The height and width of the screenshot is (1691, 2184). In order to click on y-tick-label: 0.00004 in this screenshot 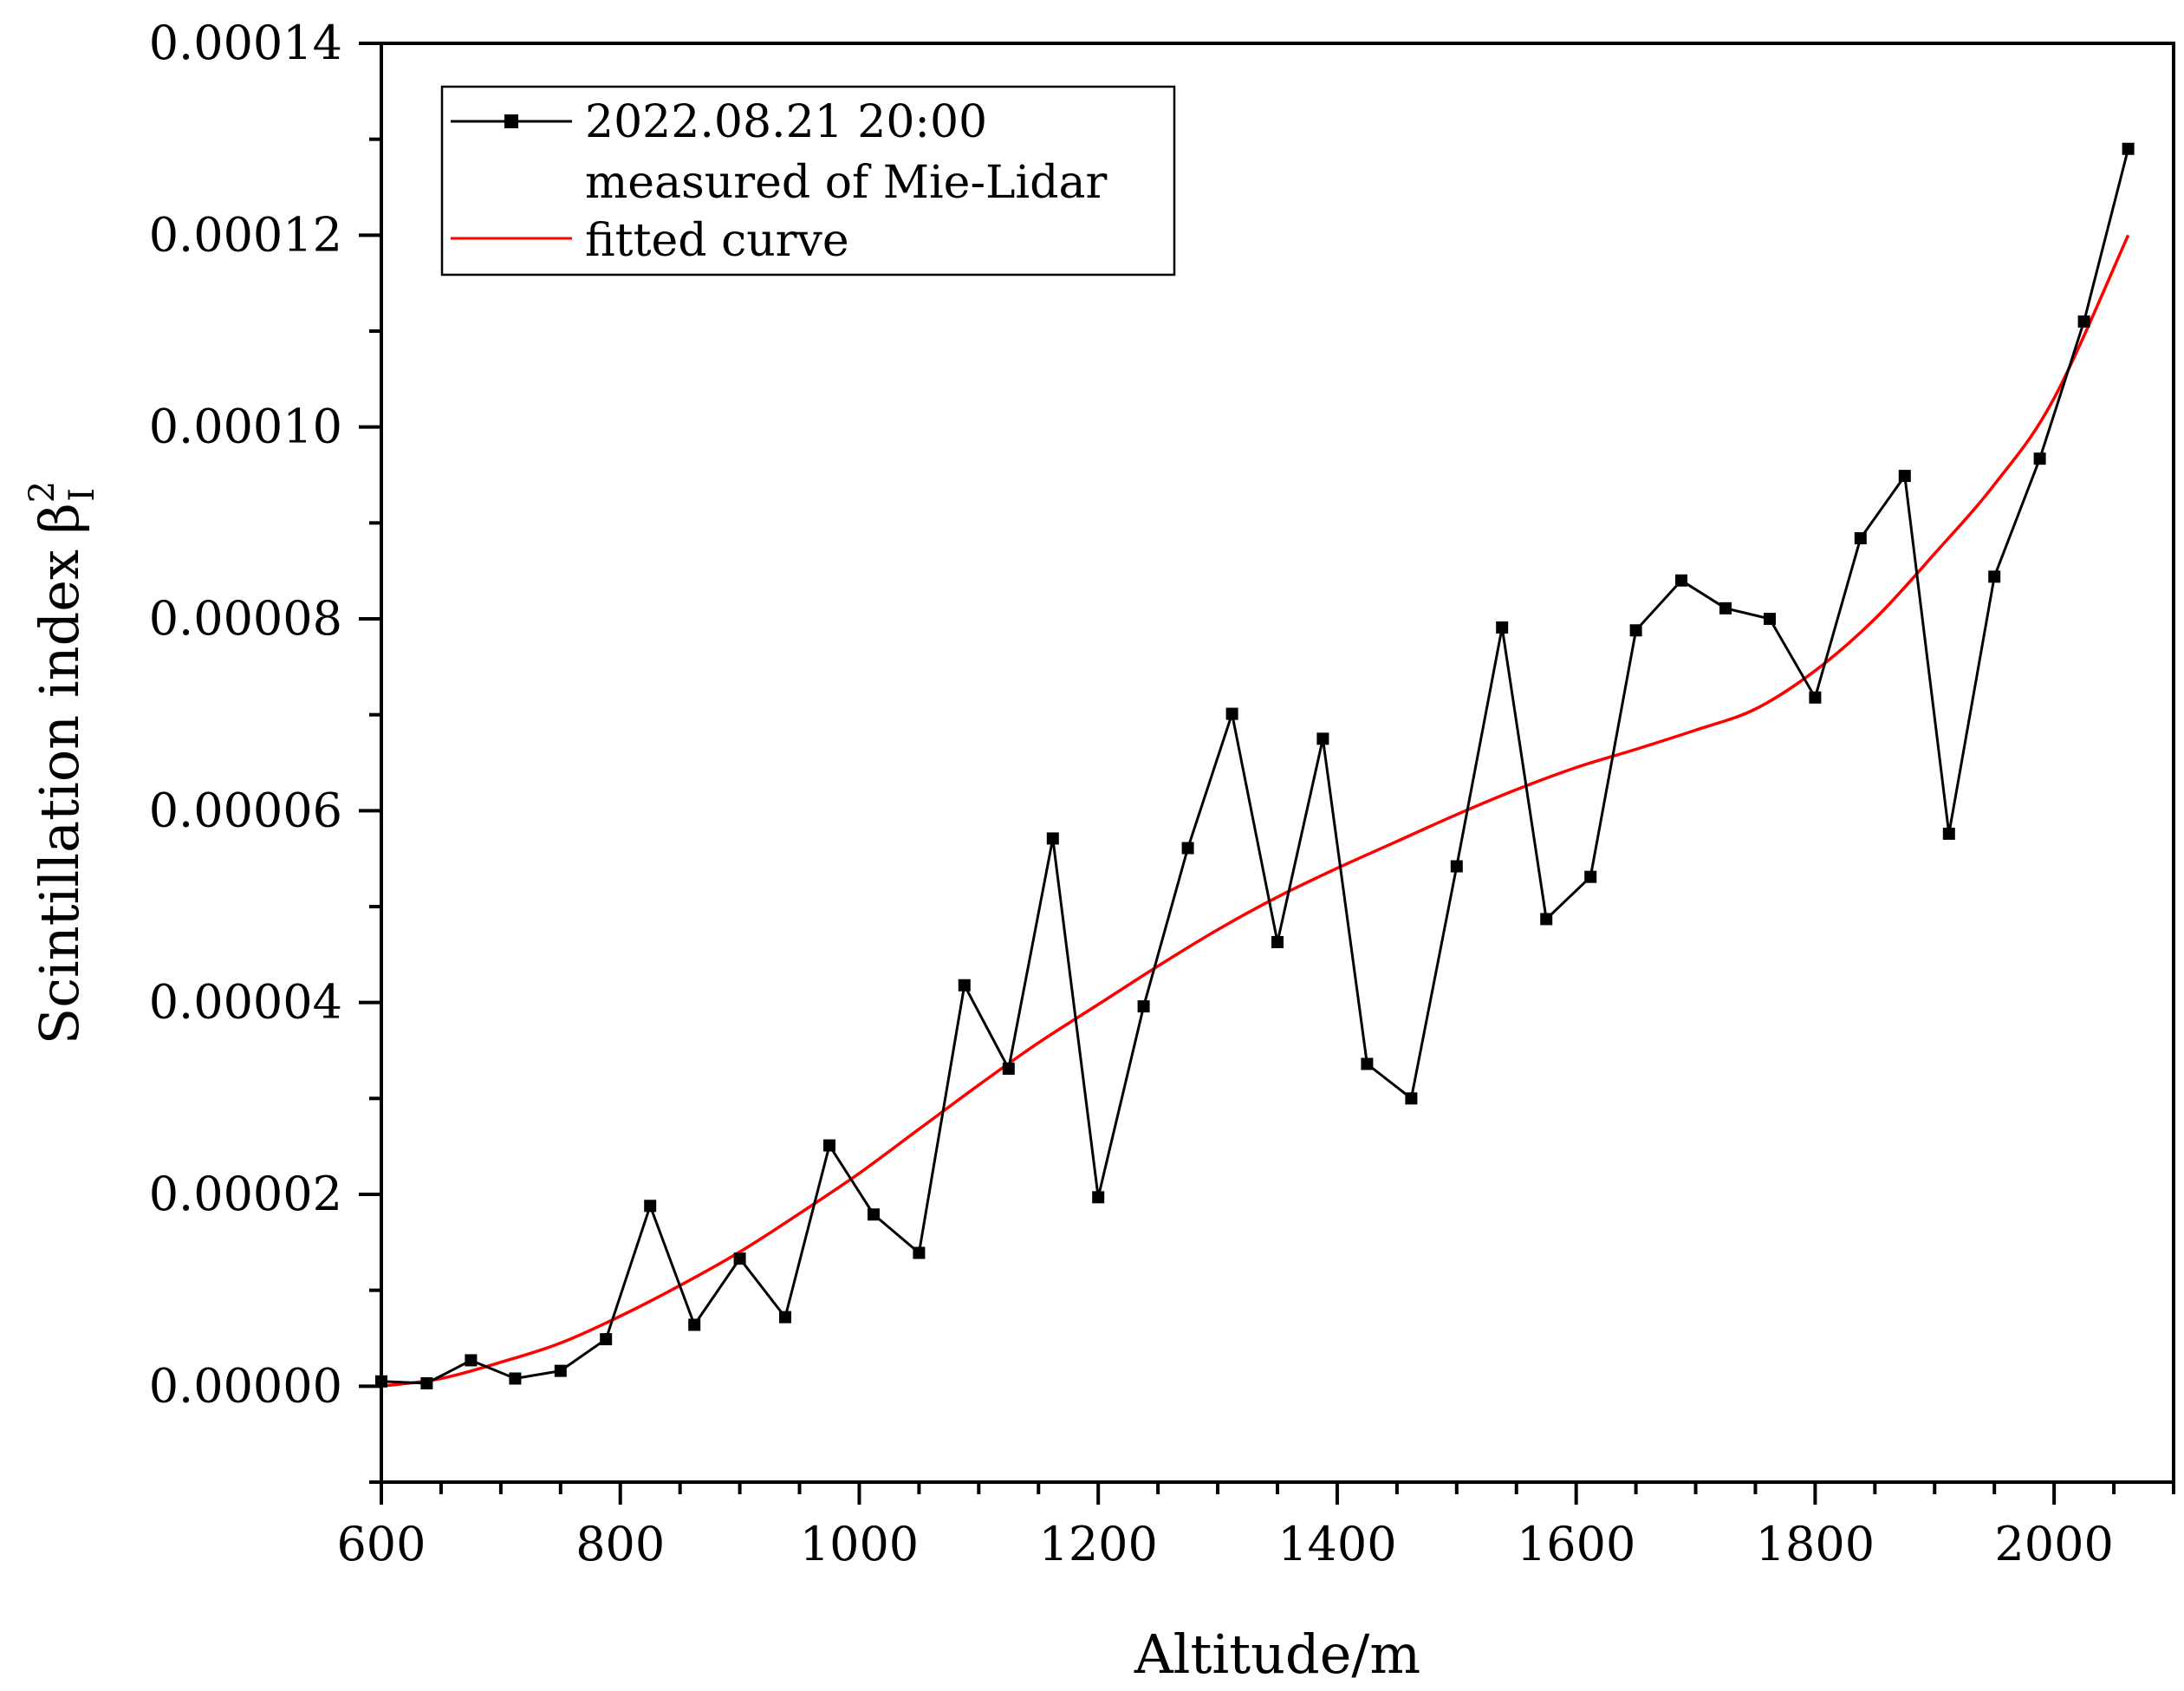, I will do `click(245, 1002)`.